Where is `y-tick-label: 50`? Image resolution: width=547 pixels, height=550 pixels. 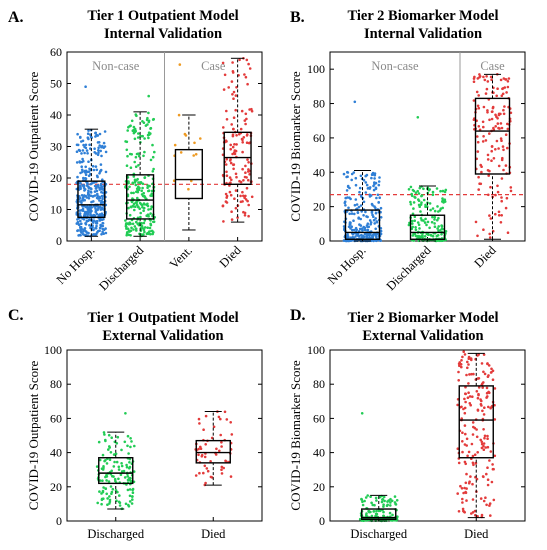 y-tick-label: 50 is located at coordinates (56, 84).